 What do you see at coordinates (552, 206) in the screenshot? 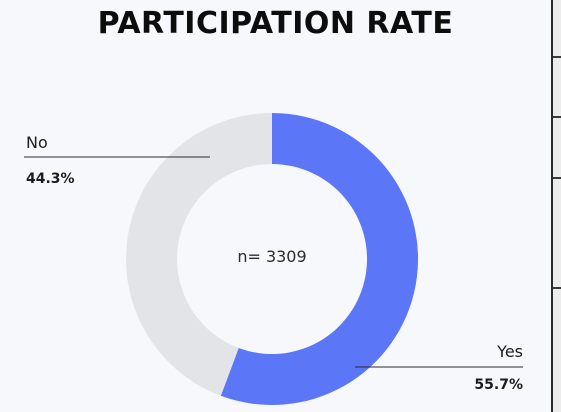
I see `card-edge-divider` at bounding box center [552, 206].